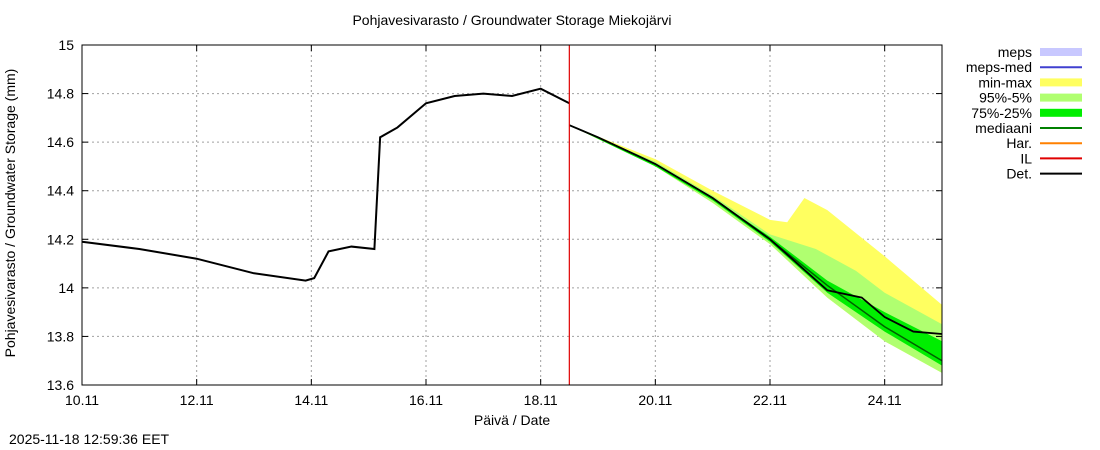  Describe the element at coordinates (1015, 52) in the screenshot. I see `legend-label: meps` at that location.